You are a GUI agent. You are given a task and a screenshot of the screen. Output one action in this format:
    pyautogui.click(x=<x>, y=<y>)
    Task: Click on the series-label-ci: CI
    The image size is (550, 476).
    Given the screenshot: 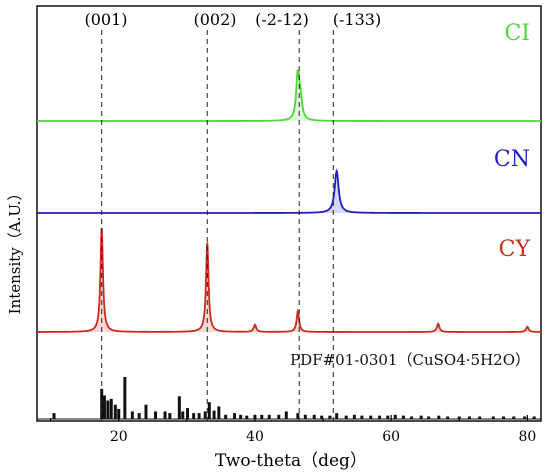 What is the action you would take?
    pyautogui.click(x=517, y=33)
    